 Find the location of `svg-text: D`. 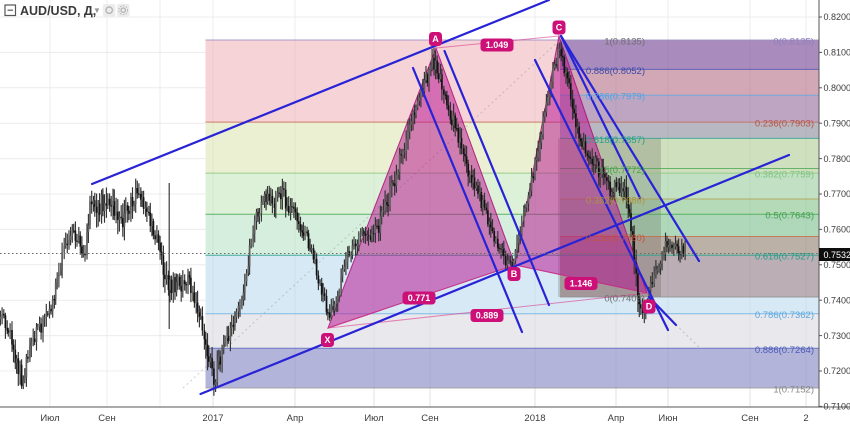

svg-text: D is located at coordinates (649, 307).